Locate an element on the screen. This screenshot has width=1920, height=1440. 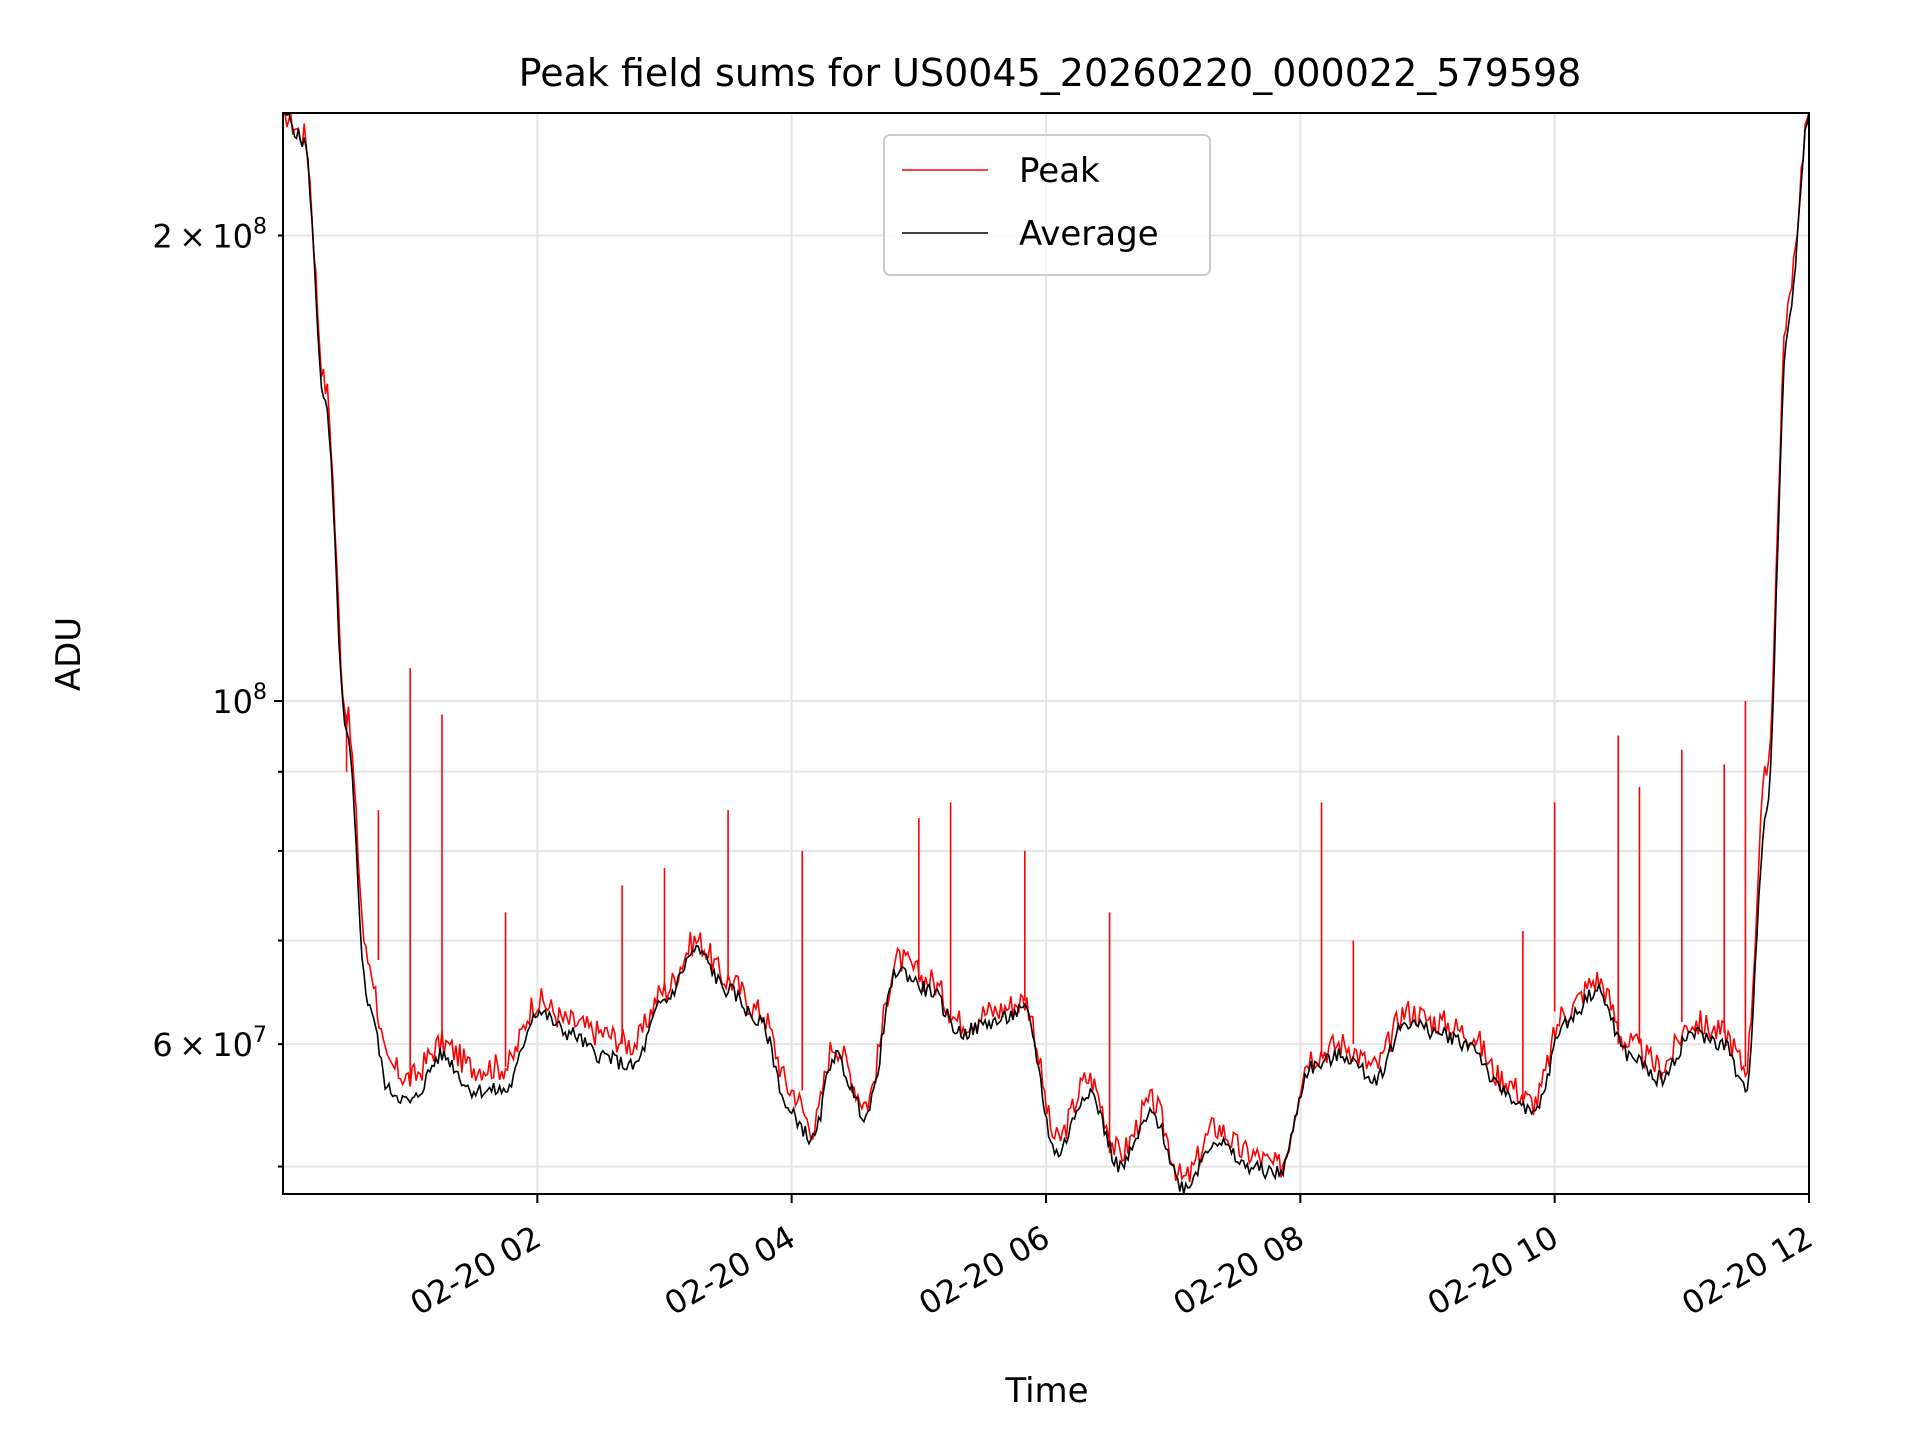
x-axis-label: Time is located at coordinates (1046, 1391).